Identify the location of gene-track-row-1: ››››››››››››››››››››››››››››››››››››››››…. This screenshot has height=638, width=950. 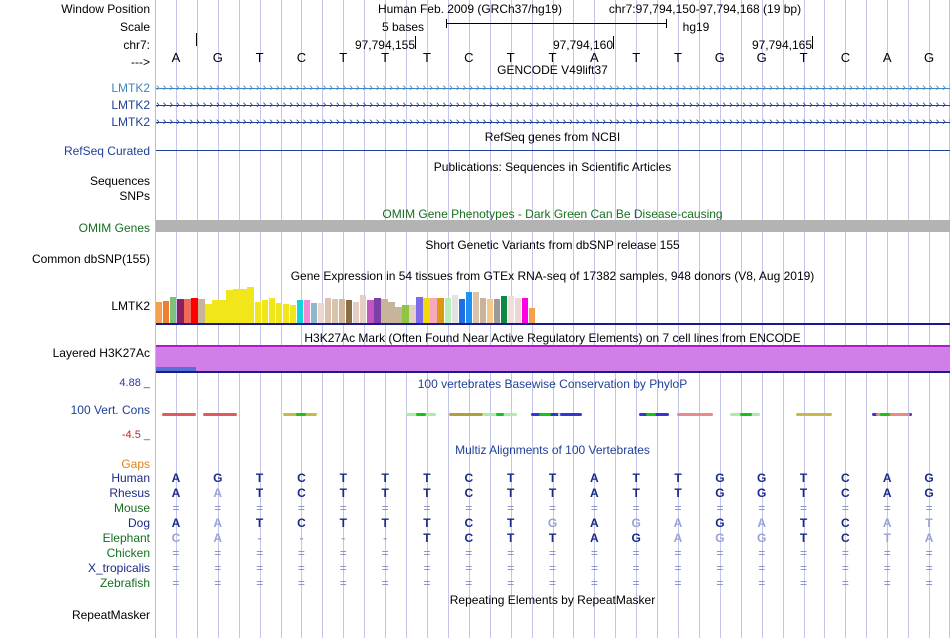
(553, 105).